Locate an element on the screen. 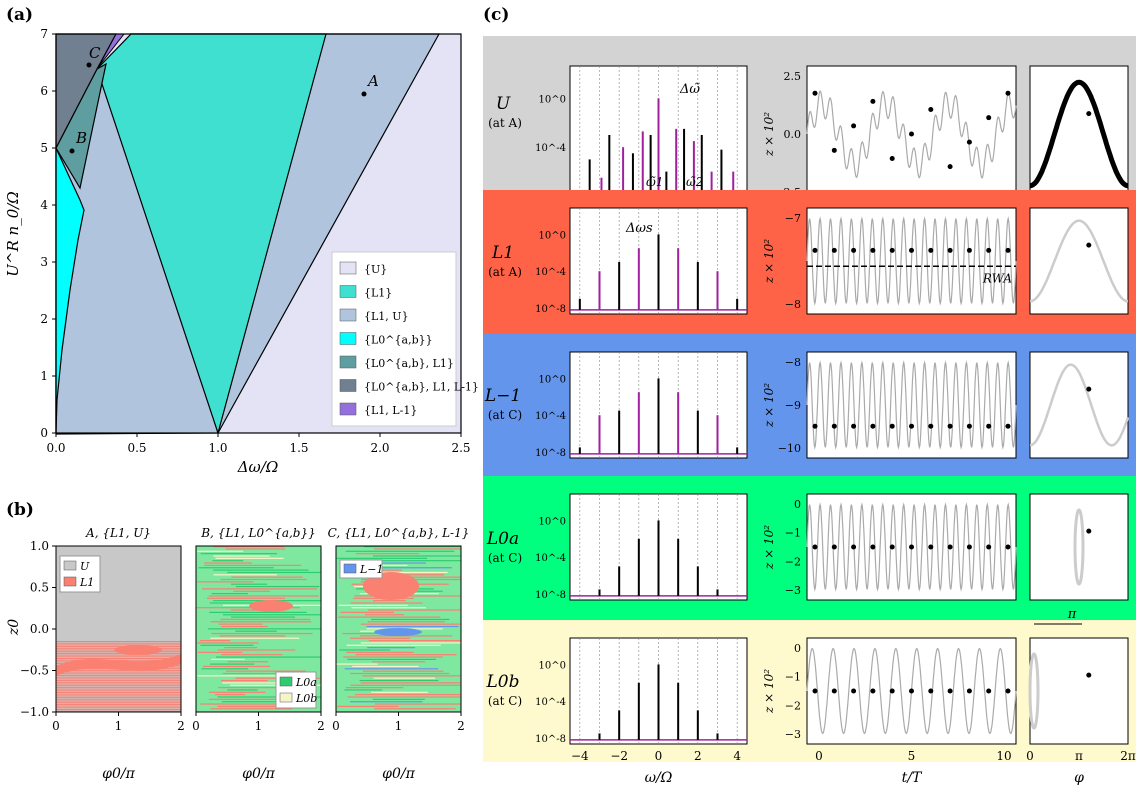 Image resolution: width=1136 pixels, height=787 pixels. time-xtick-label: 10 is located at coordinates (1003, 756).